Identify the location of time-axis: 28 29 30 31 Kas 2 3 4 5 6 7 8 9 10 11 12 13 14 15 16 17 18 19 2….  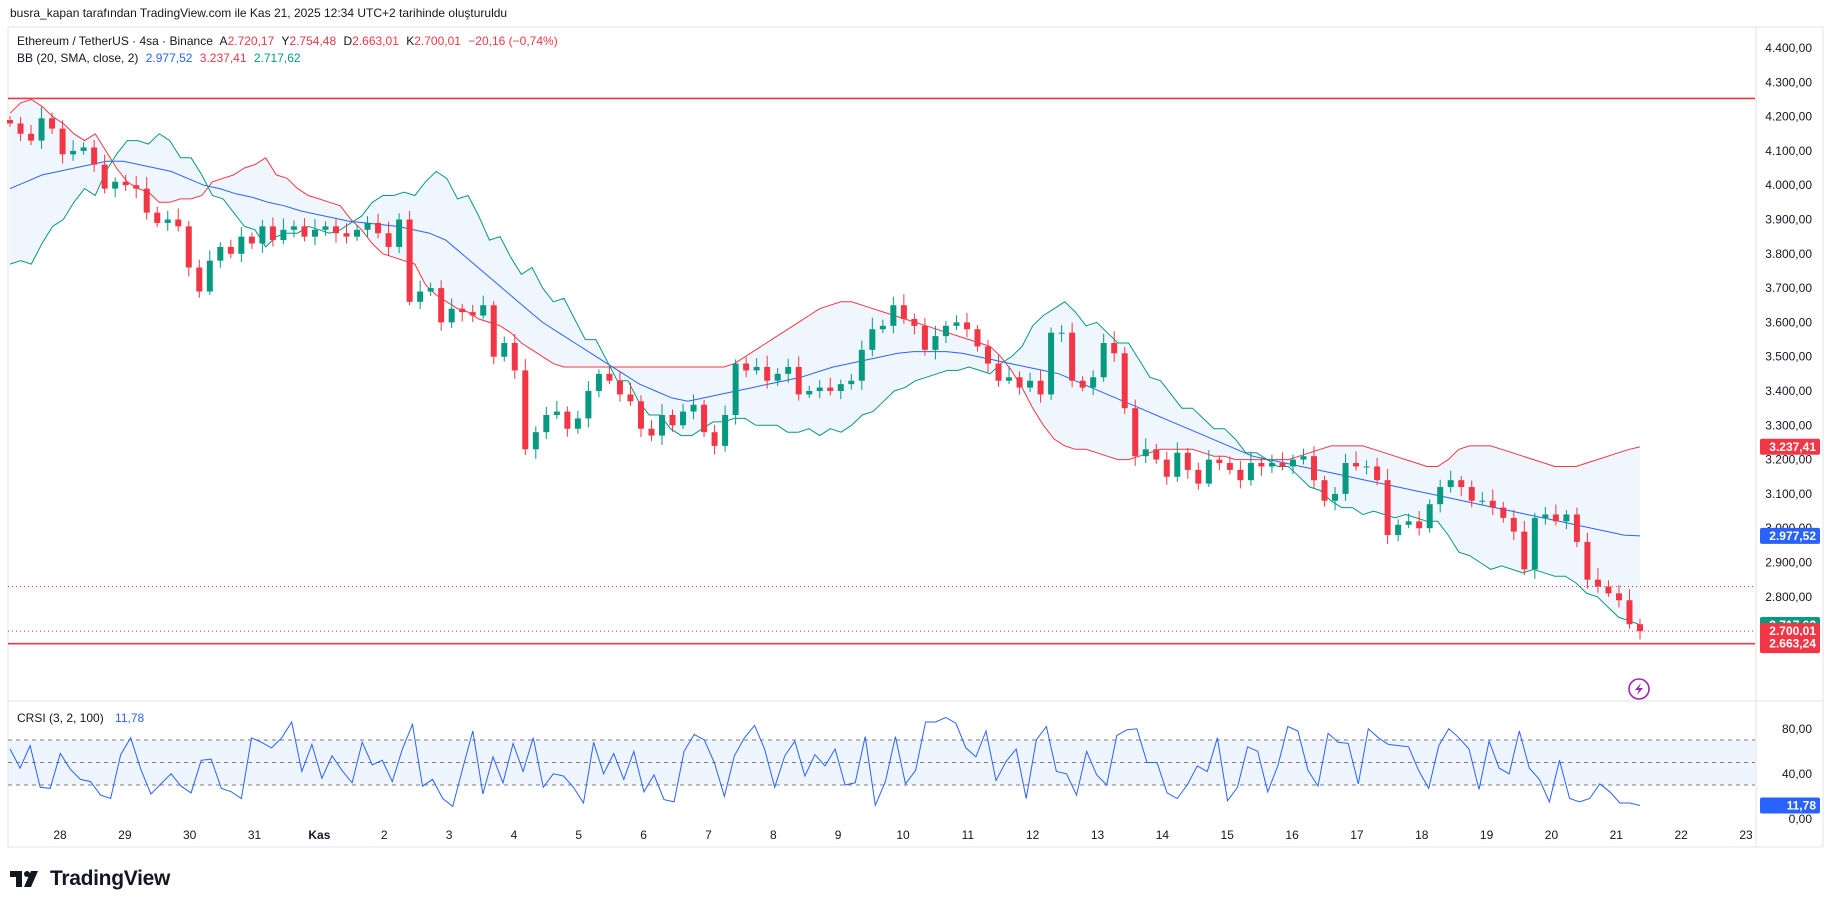
(903, 835).